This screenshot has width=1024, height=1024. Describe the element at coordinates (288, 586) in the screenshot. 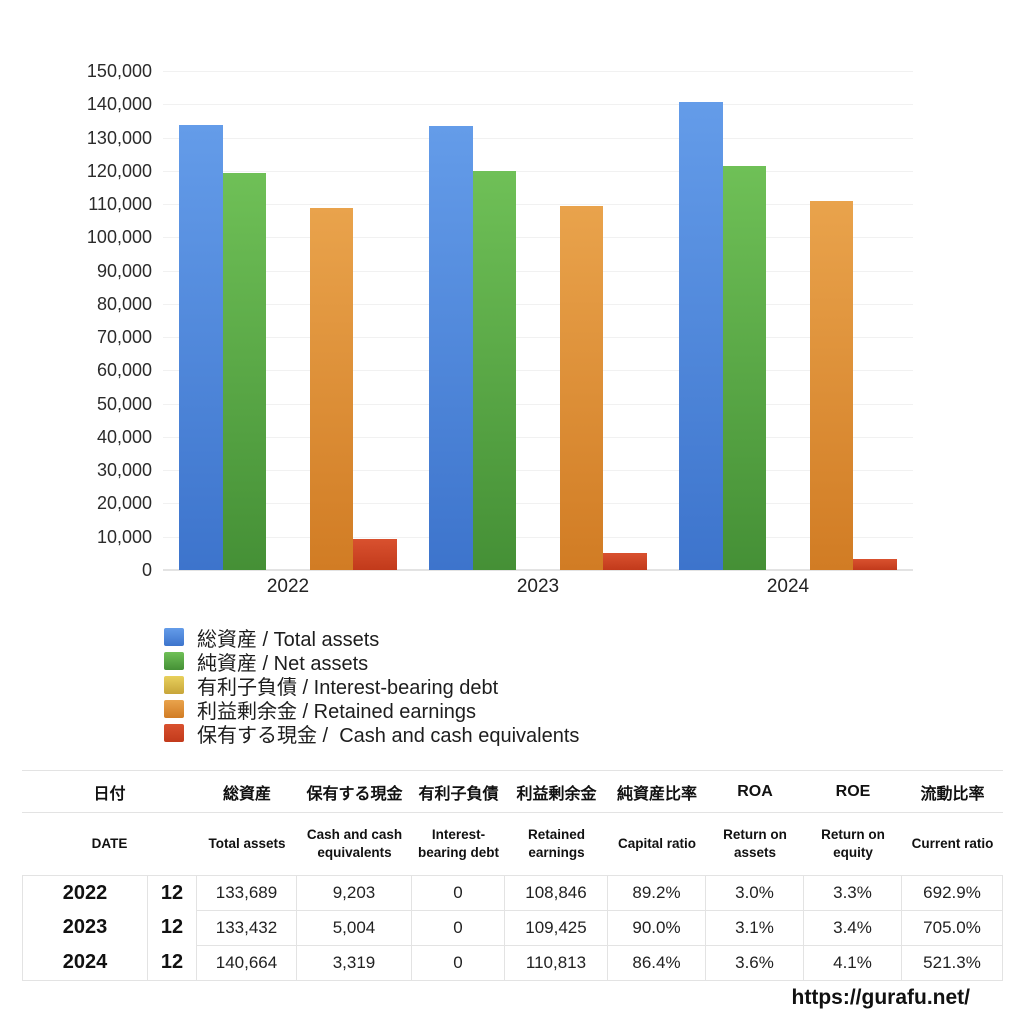

I see `x-axis-label: 2022` at that location.